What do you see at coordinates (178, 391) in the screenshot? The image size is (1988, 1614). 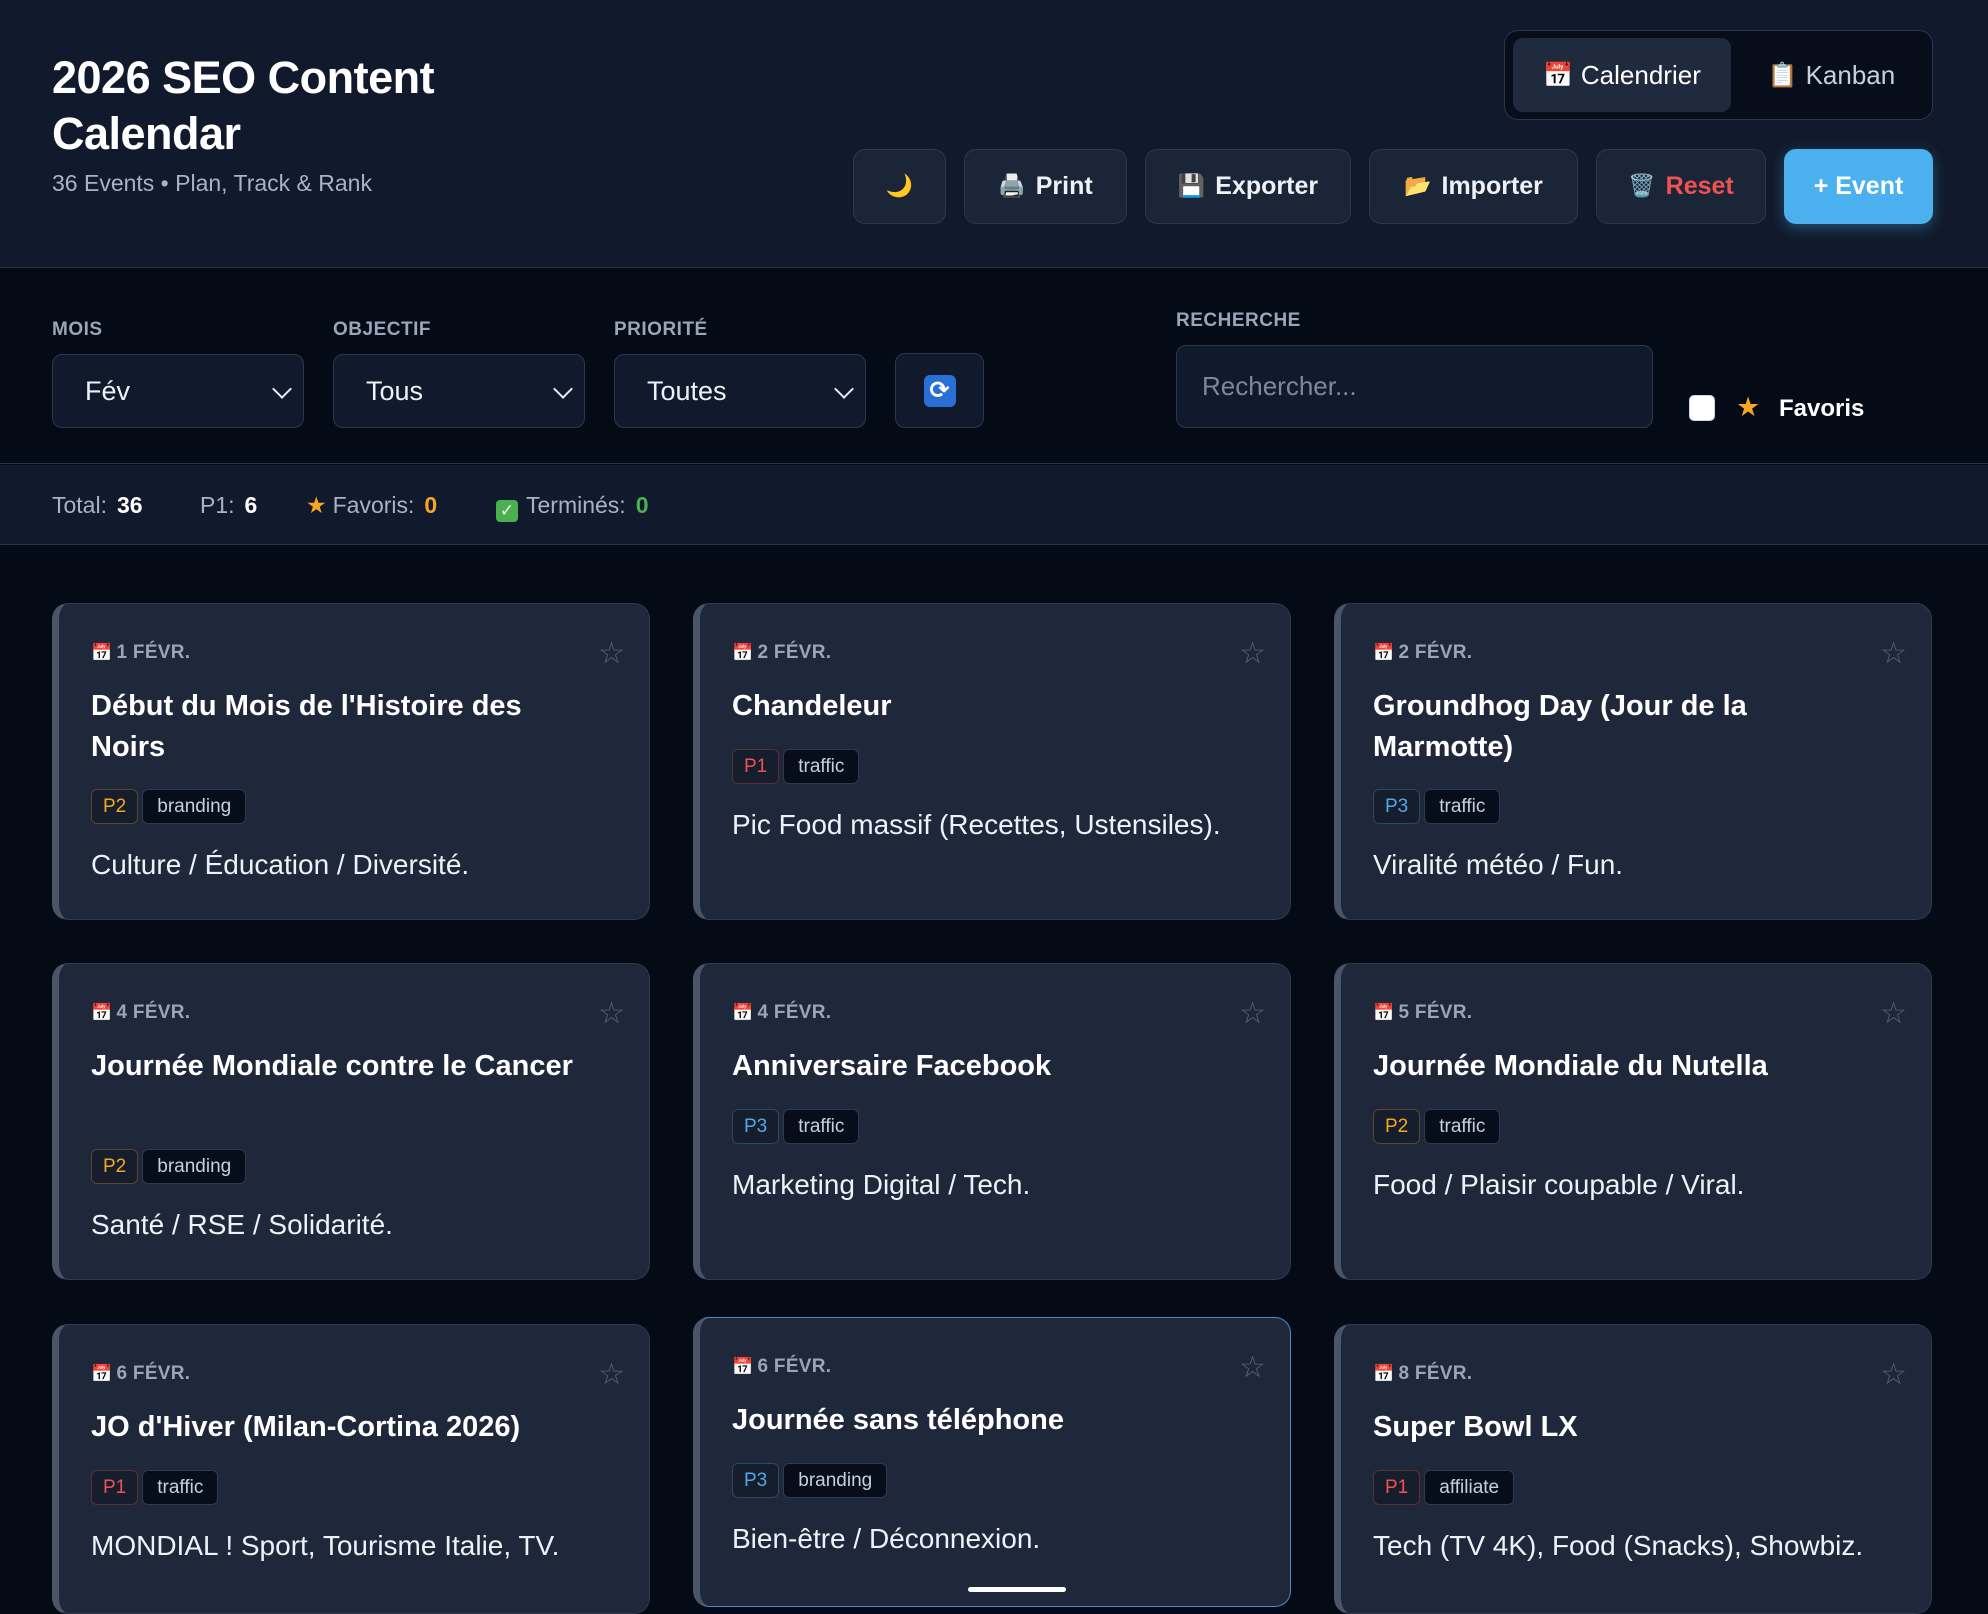 I see `month-select: Fév` at bounding box center [178, 391].